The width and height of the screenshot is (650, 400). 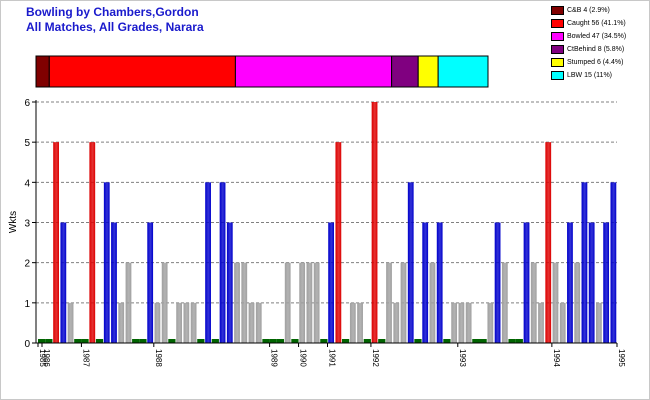 What do you see at coordinates (595, 62) in the screenshot?
I see `legend-label: Stumped 6 (4.4%)` at bounding box center [595, 62].